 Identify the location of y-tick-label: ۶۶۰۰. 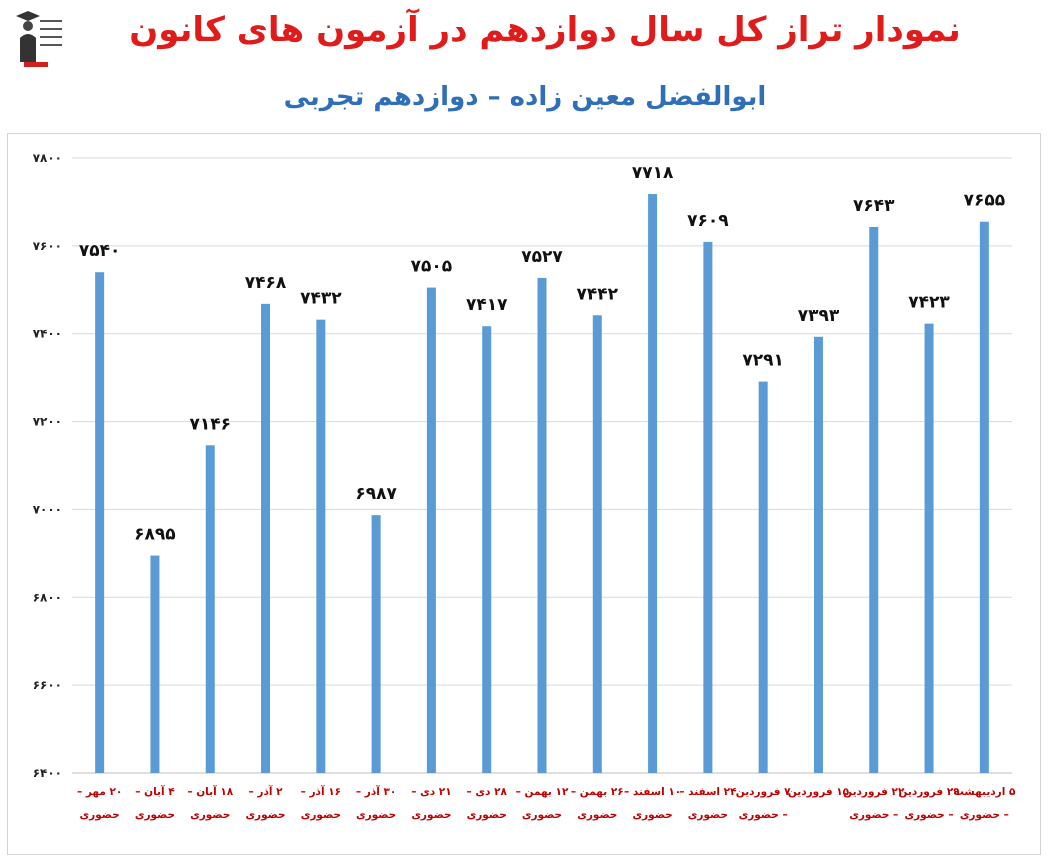
(47, 685).